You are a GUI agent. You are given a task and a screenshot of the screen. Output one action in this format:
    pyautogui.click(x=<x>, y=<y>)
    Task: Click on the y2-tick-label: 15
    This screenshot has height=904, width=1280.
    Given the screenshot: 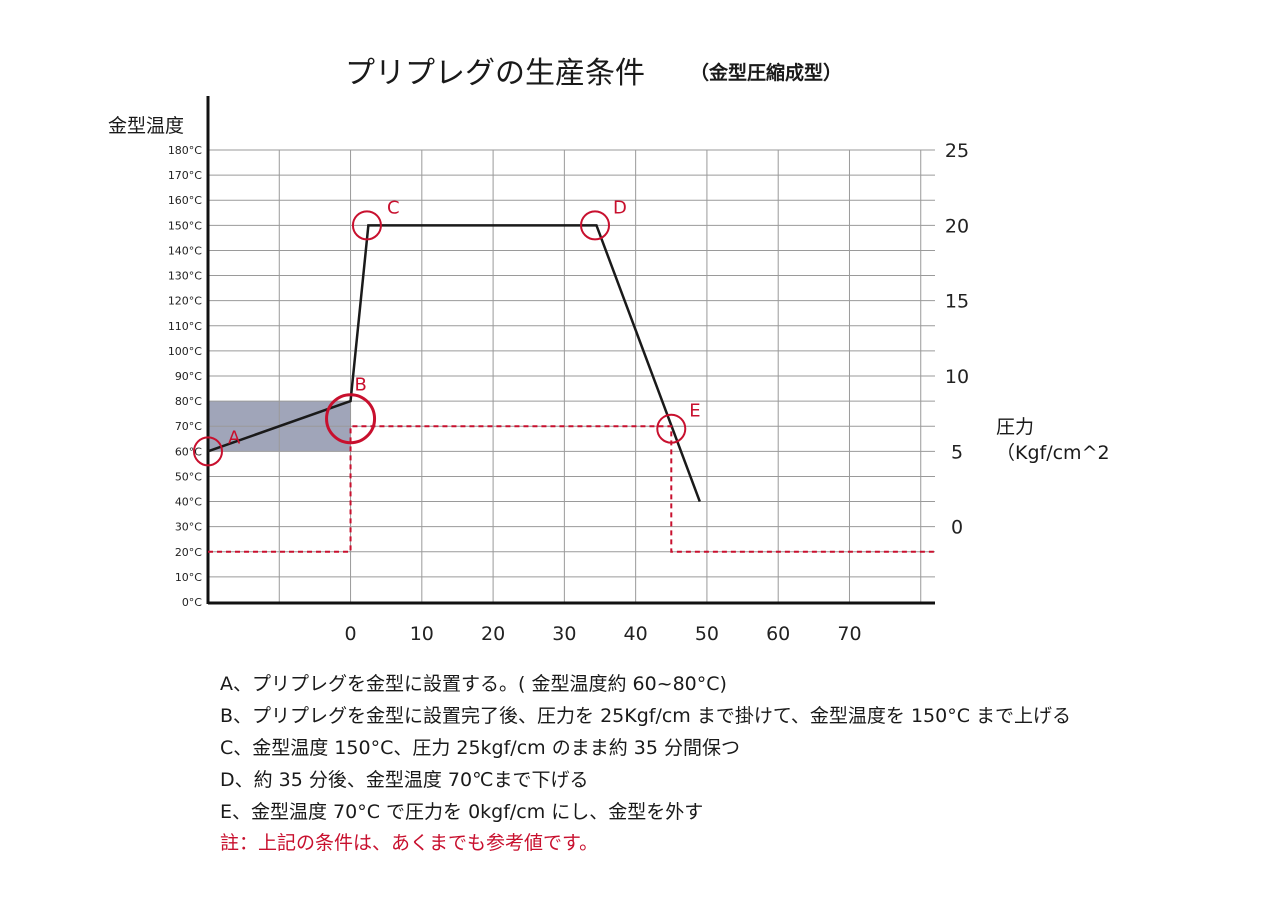 What is the action you would take?
    pyautogui.click(x=957, y=302)
    